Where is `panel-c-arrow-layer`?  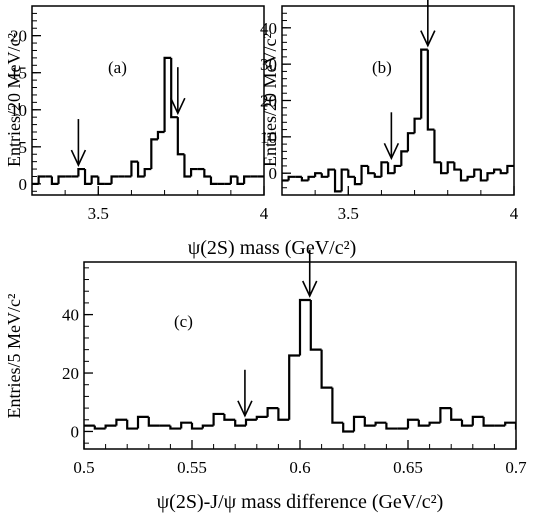
panel-c-arrow-layer is located at coordinates (277, 333).